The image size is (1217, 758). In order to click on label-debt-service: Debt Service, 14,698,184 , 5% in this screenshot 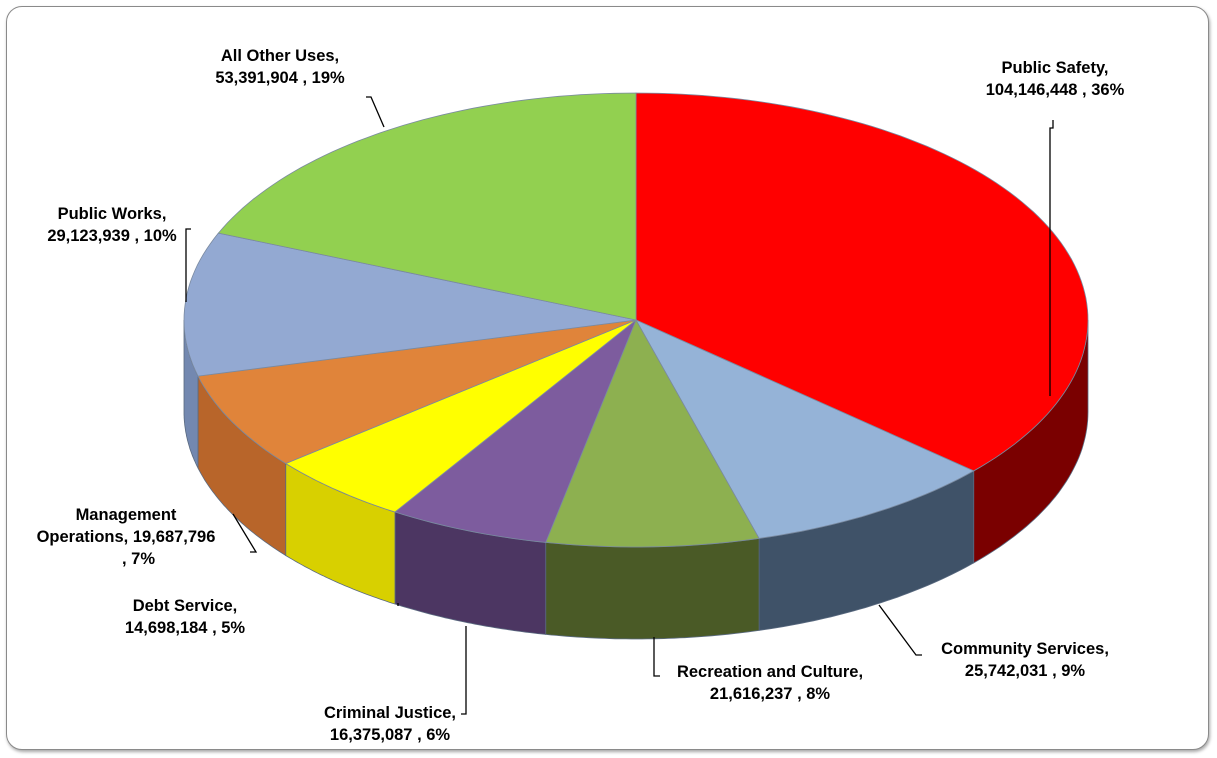, I will do `click(185, 617)`.